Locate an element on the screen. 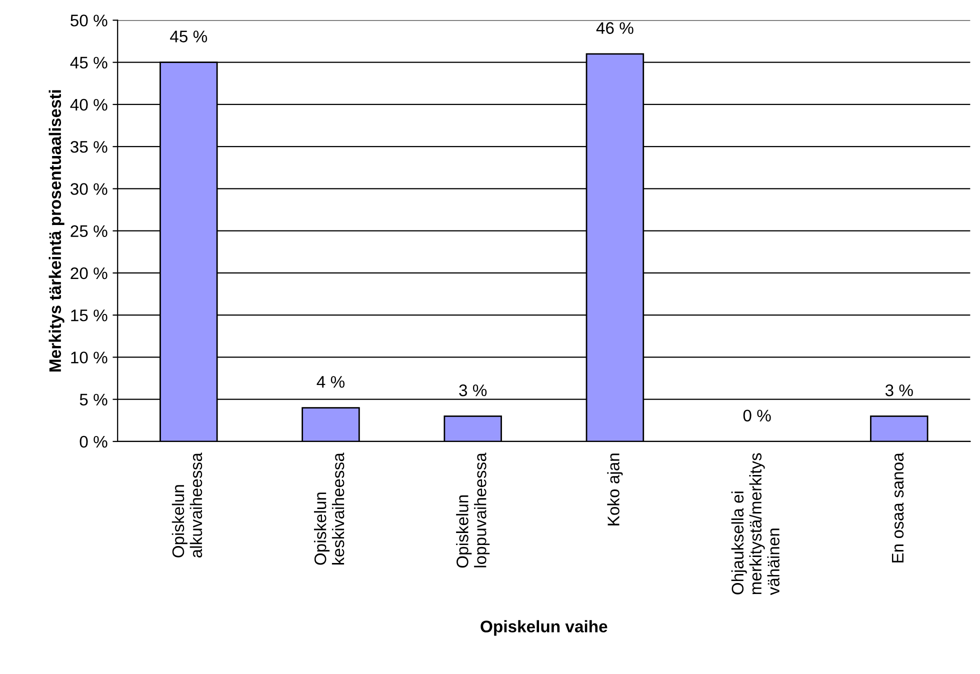 The height and width of the screenshot is (674, 980). x-tick-label: Opiskelun alkuvaiheessa is located at coordinates (187, 505).